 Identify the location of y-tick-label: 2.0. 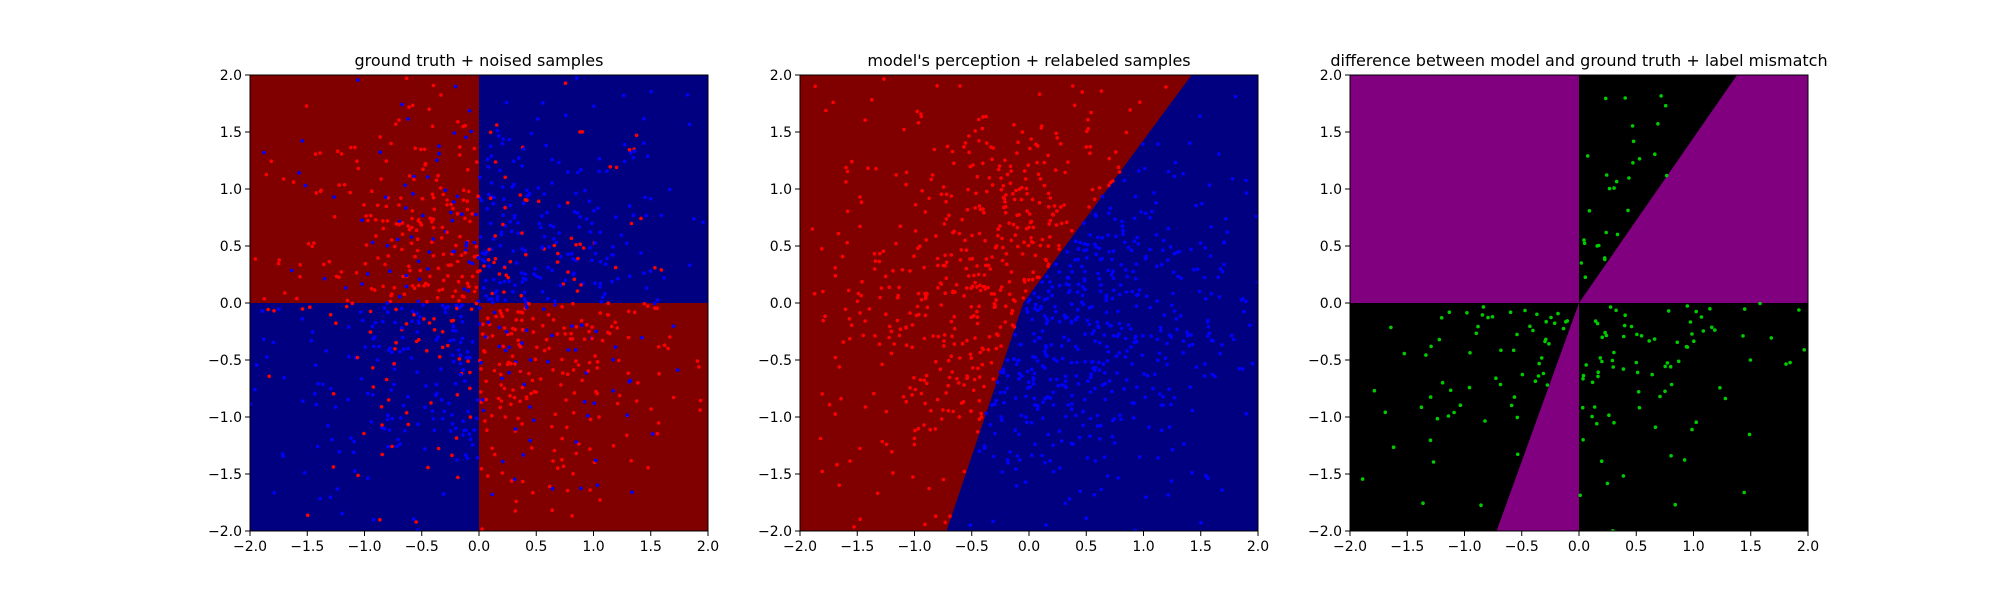
(1331, 76).